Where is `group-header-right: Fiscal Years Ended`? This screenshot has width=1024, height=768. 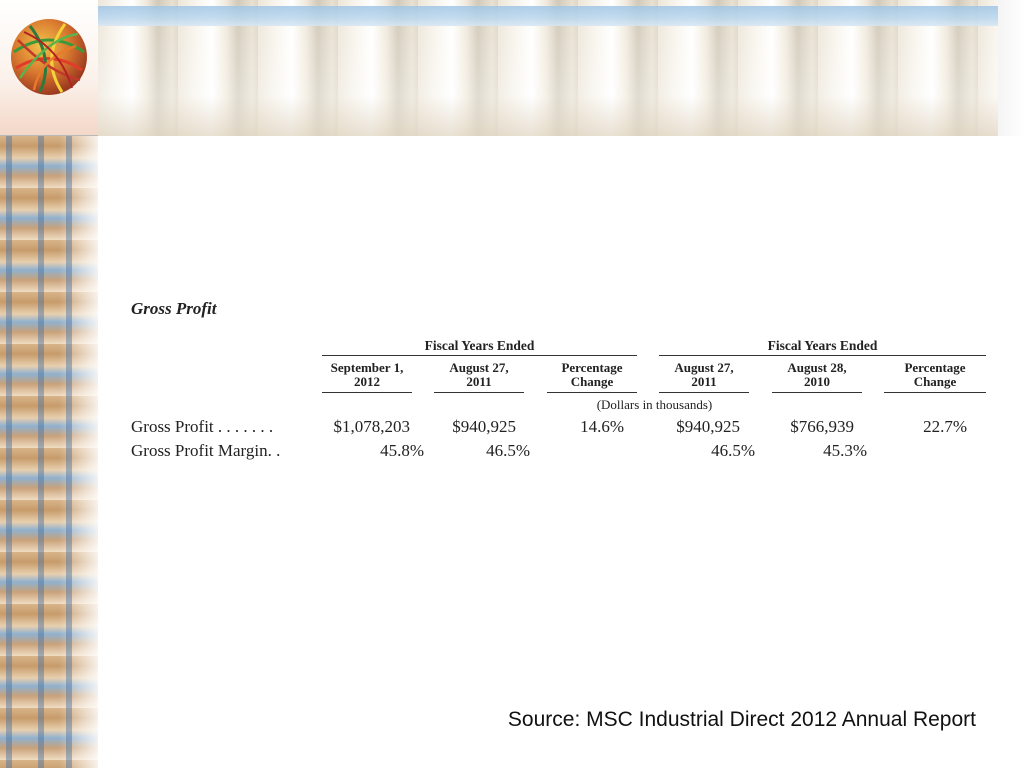
group-header-right: Fiscal Years Ended is located at coordinates (822, 345).